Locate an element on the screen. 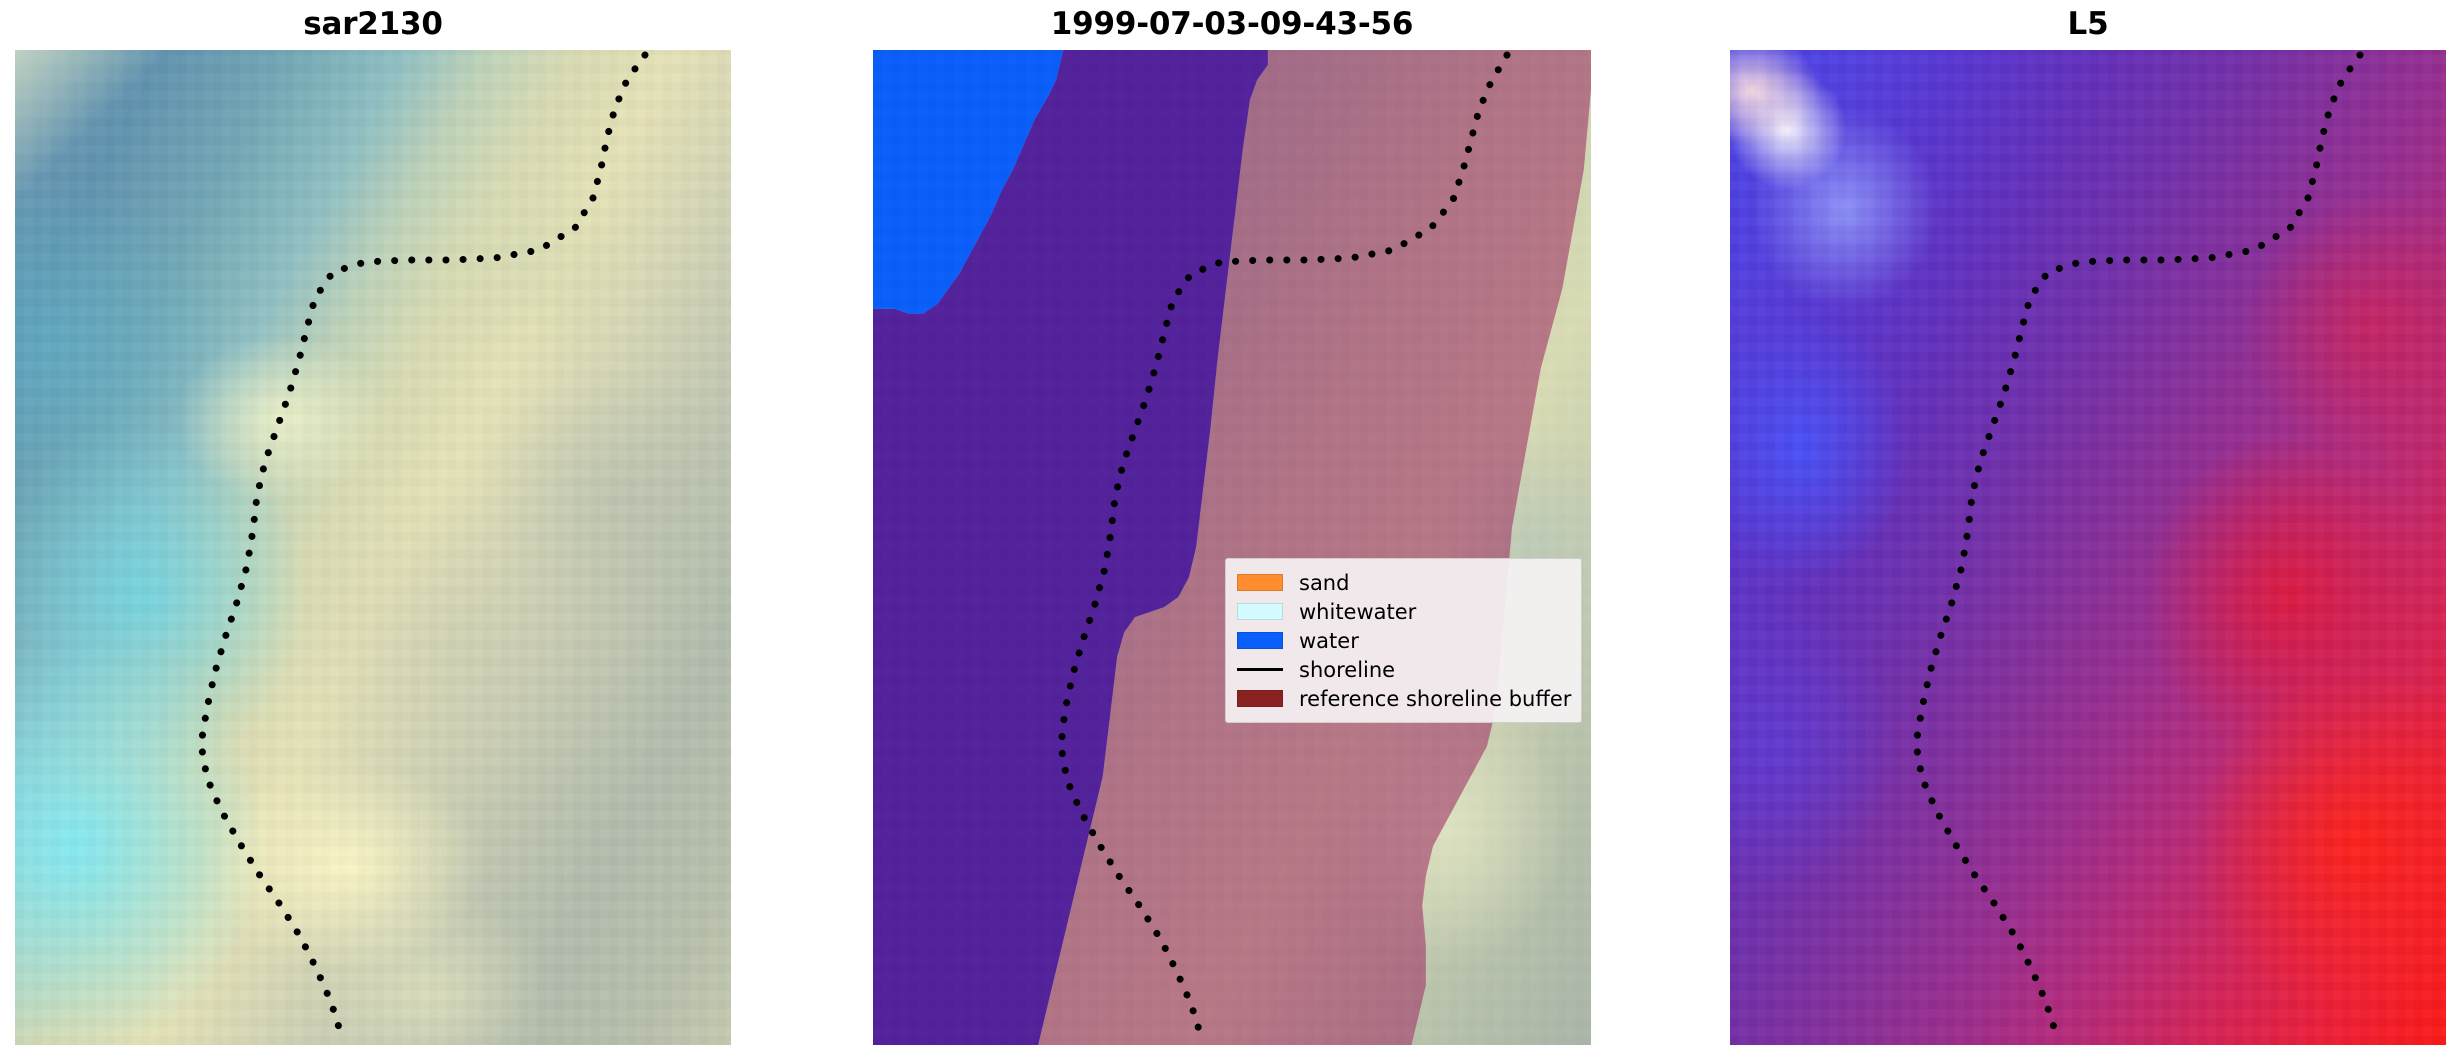 The width and height of the screenshot is (2460, 1062). legend-label-shoreline: shoreline is located at coordinates (1347, 669).